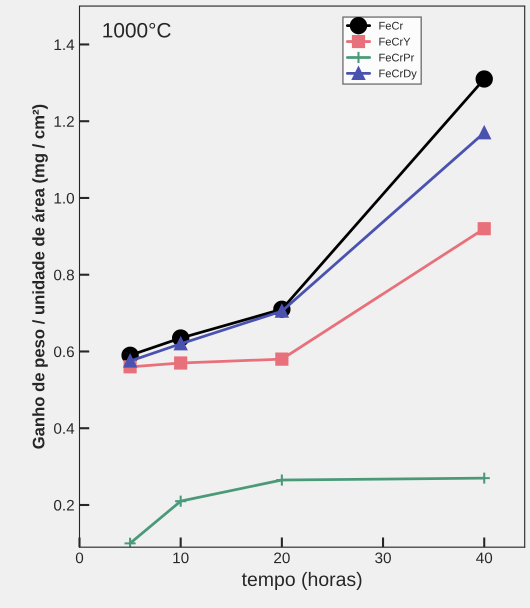  I want to click on x-axis-title: tempo (horas), so click(302, 581).